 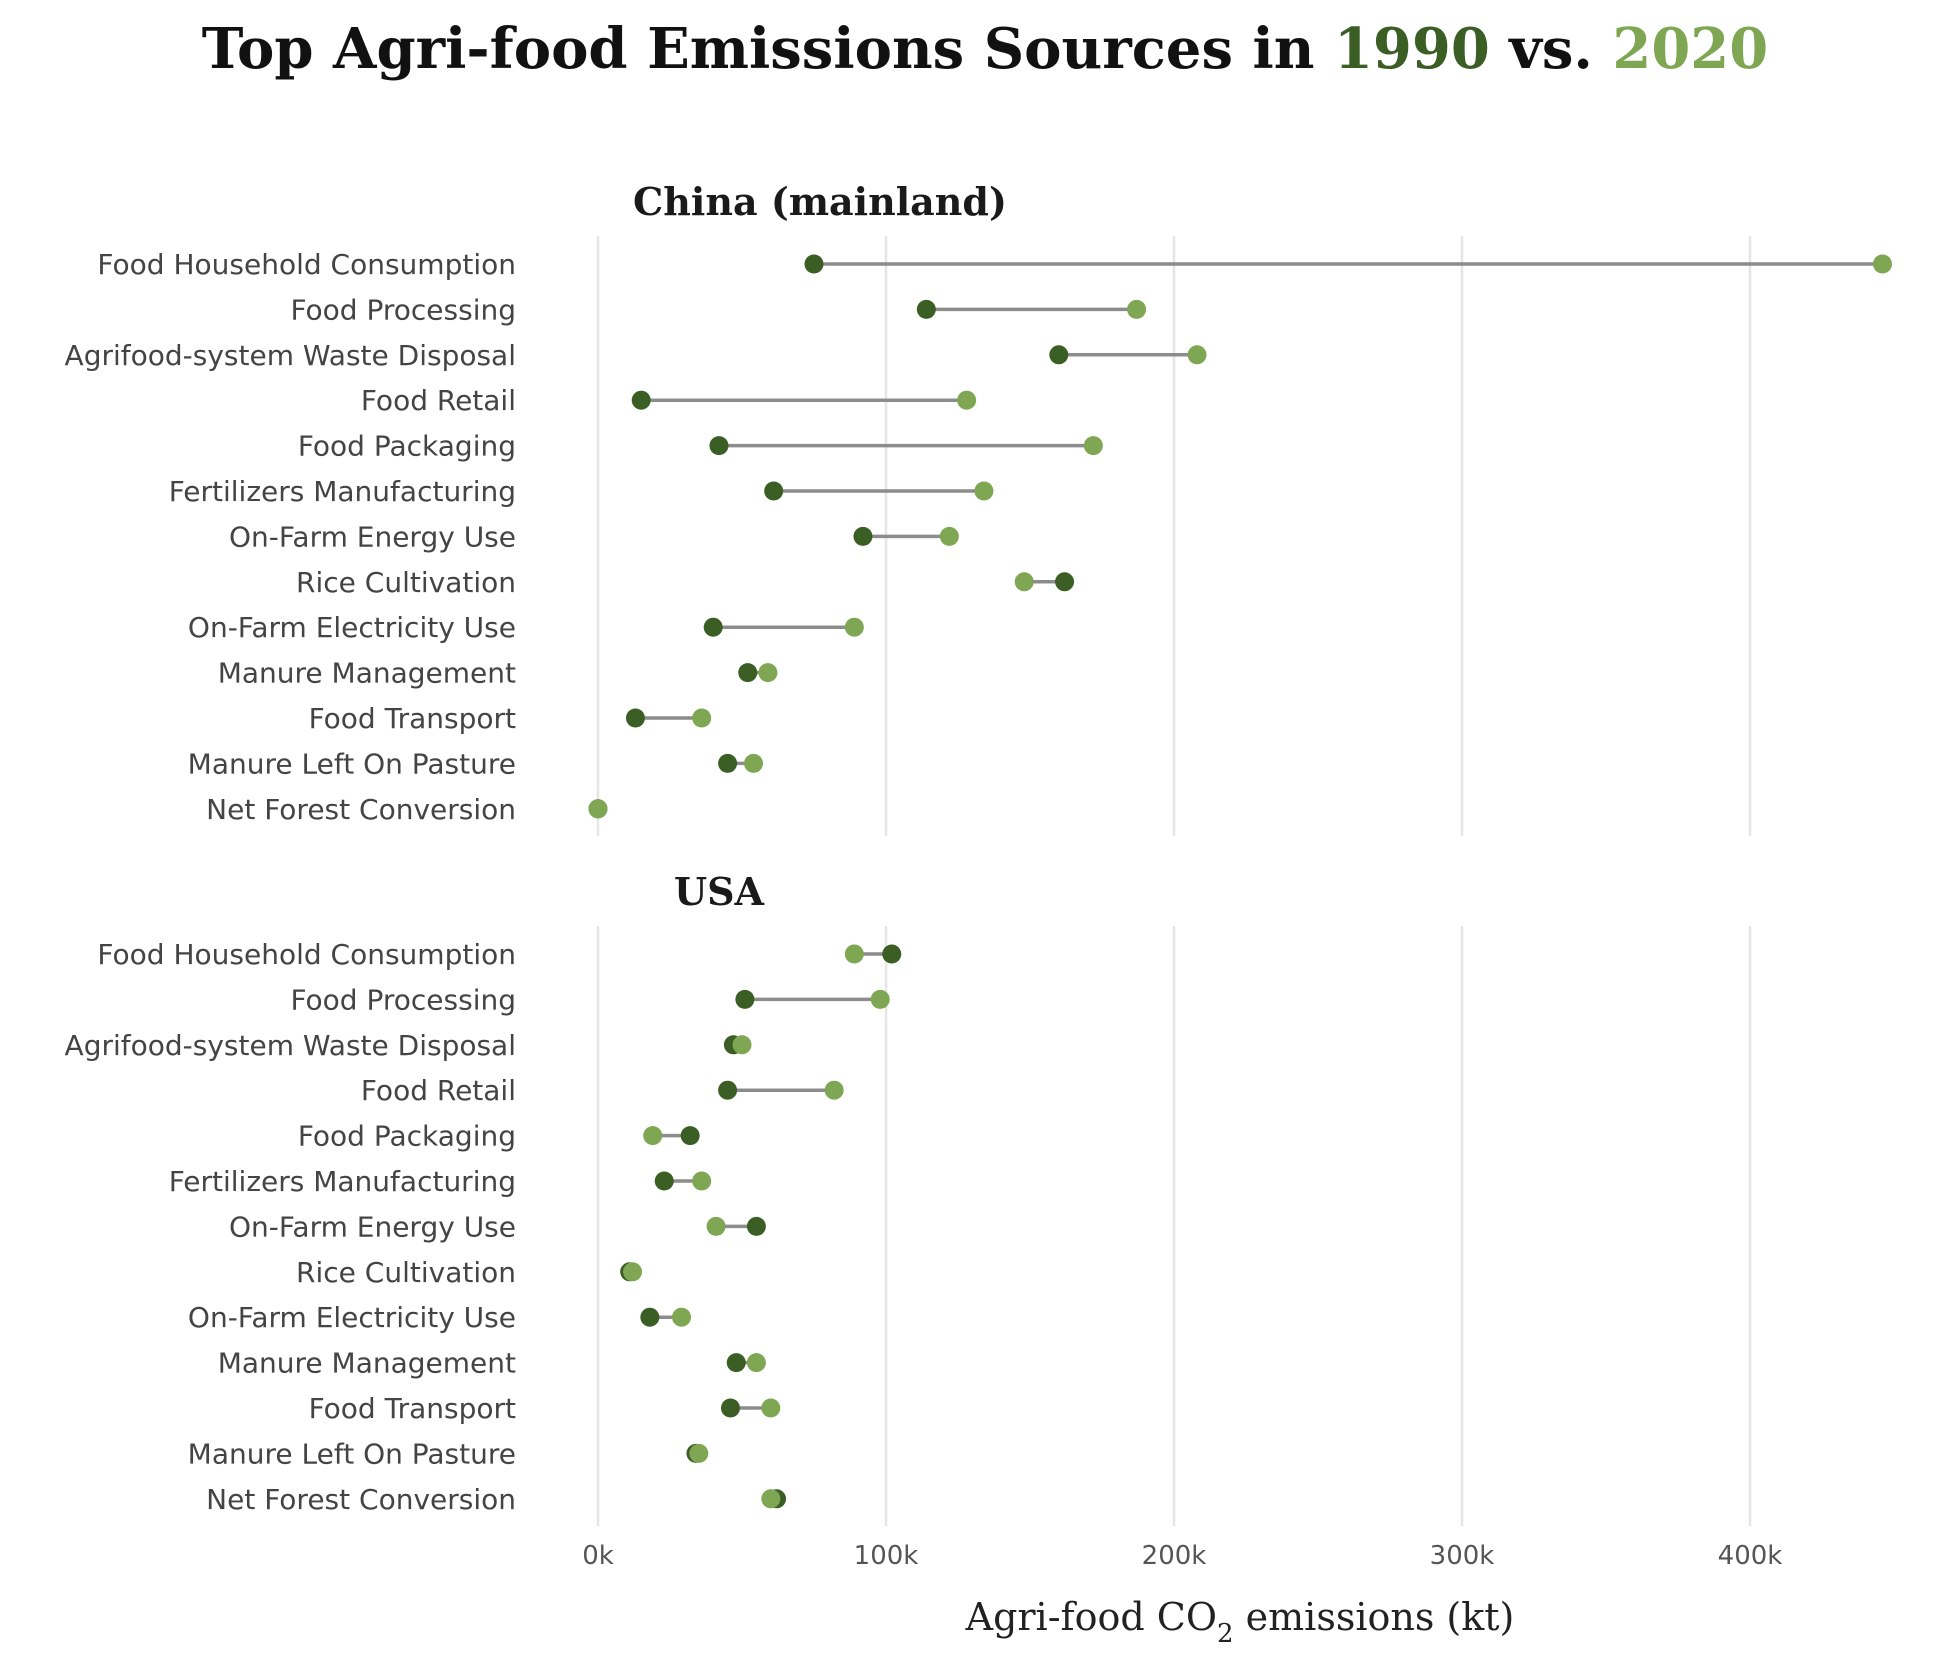 What do you see at coordinates (406, 1272) in the screenshot?
I see `category-label-usa-7: Rice Cultivation` at bounding box center [406, 1272].